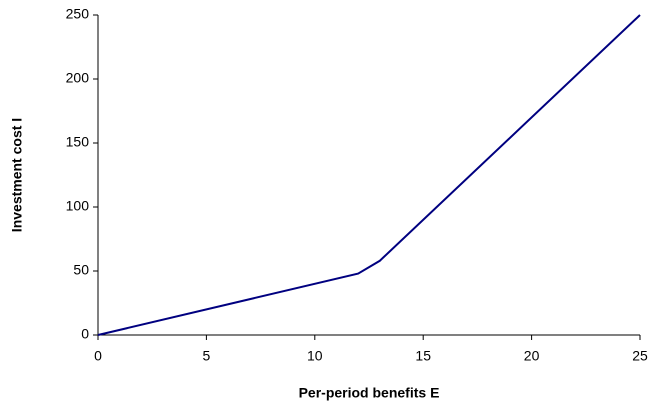 This screenshot has height=410, width=652. I want to click on y-tick-label: 0, so click(85, 334).